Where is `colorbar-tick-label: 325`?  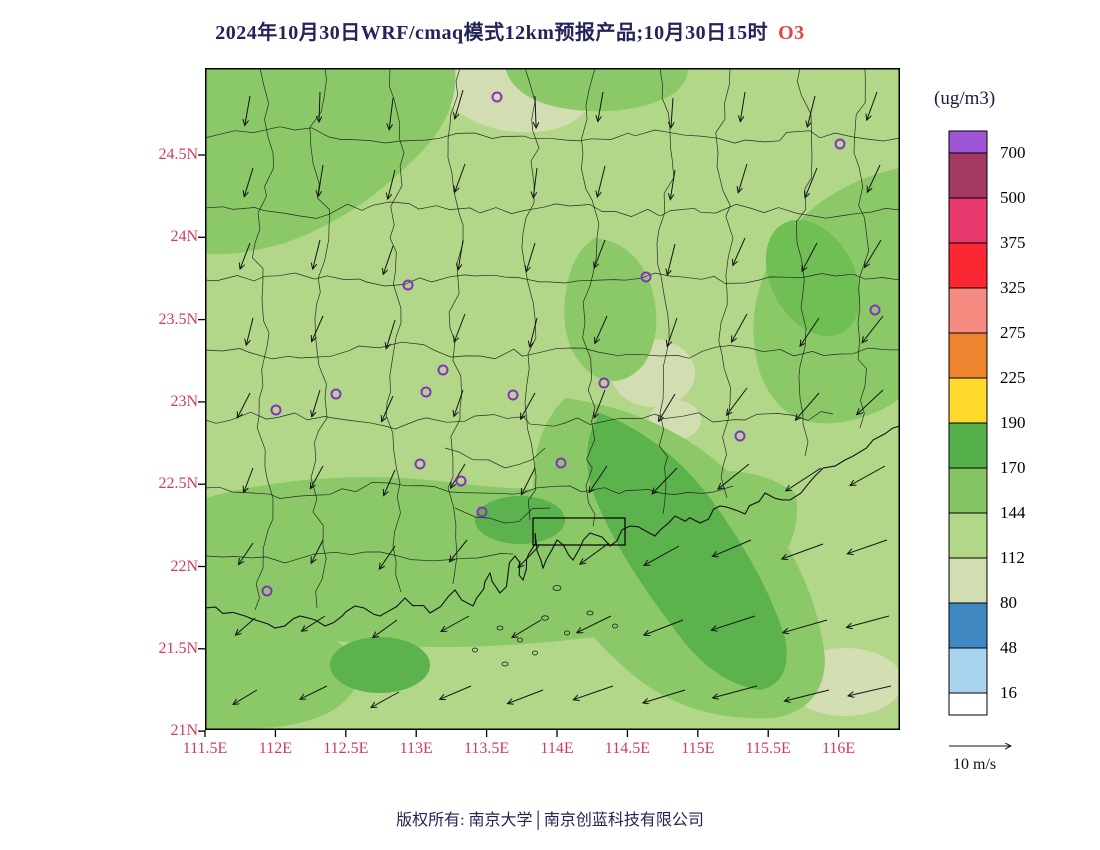
colorbar-tick-label: 325 is located at coordinates (1013, 287).